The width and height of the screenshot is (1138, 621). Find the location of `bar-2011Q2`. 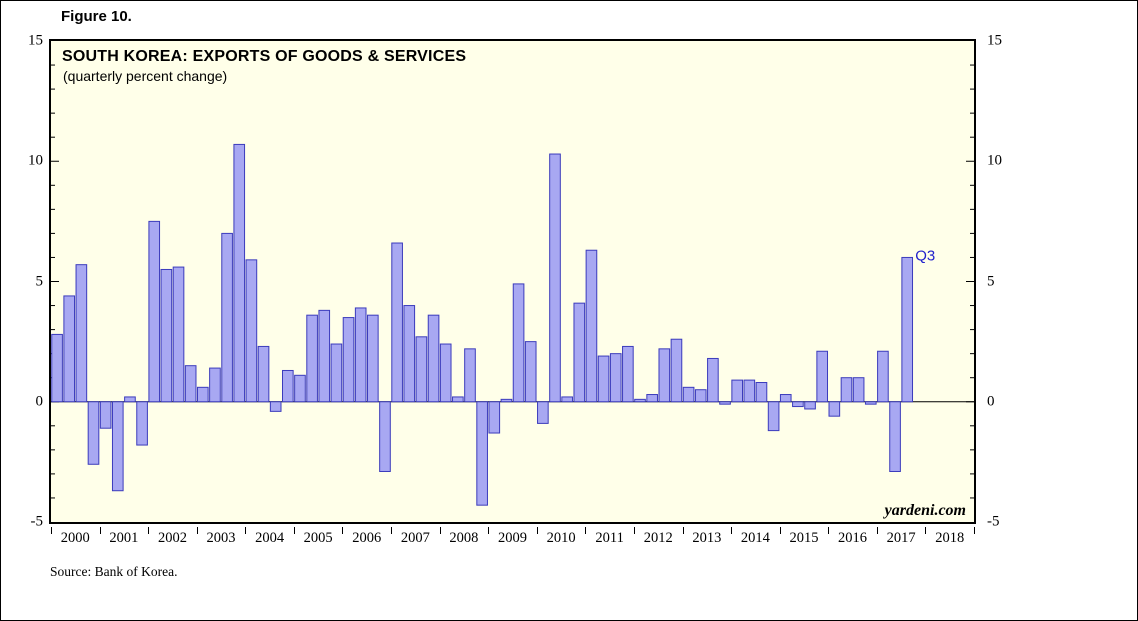

bar-2011Q2 is located at coordinates (603, 379).